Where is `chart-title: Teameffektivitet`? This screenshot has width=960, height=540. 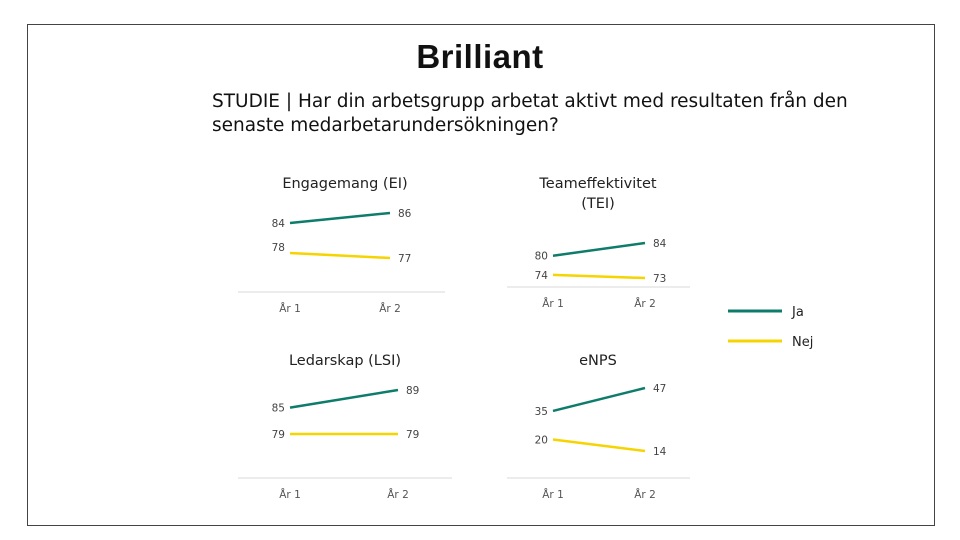 chart-title: Teameffektivitet is located at coordinates (597, 184).